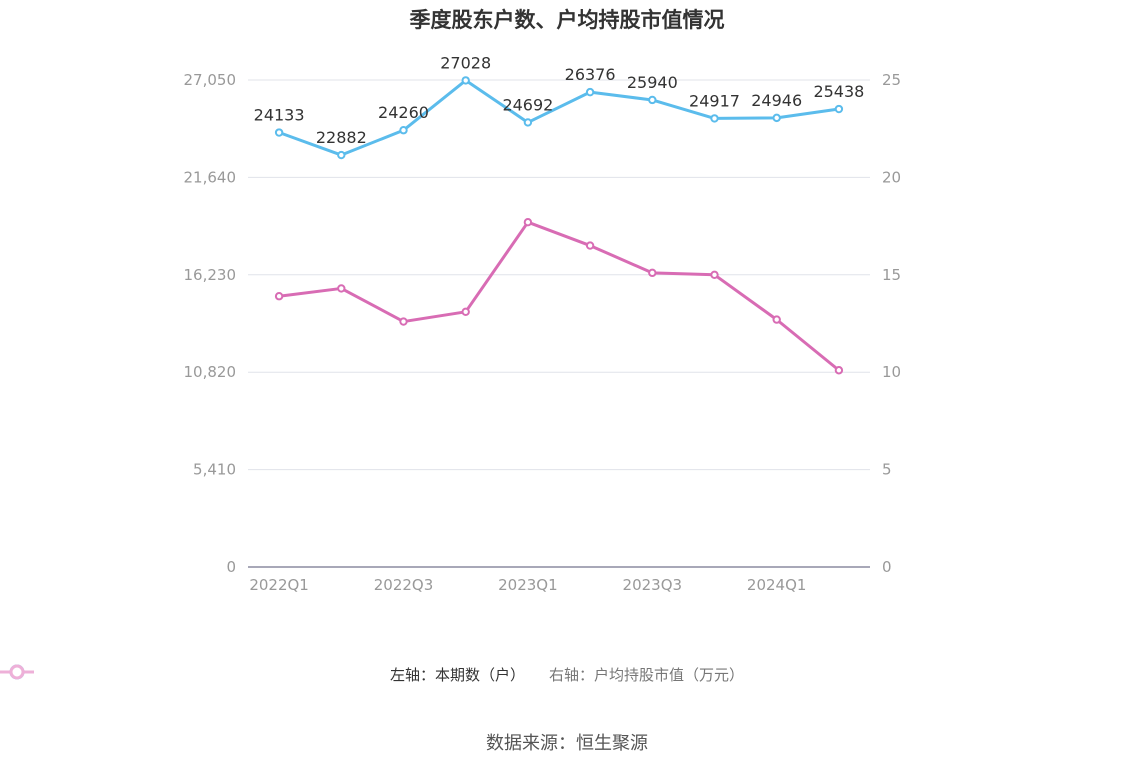 This screenshot has width=1134, height=766. I want to click on y-right-tick-label: 0, so click(887, 567).